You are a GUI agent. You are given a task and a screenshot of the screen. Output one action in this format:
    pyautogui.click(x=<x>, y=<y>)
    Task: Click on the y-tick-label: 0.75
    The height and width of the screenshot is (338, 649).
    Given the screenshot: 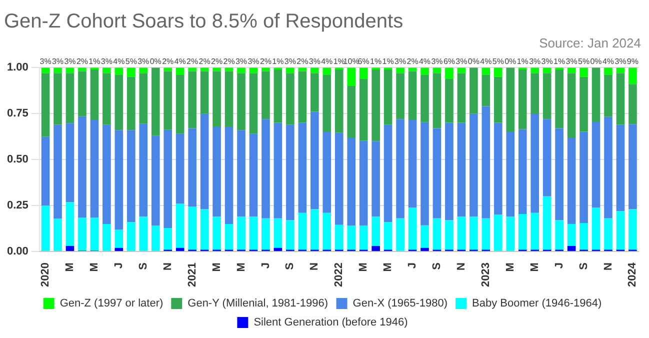 What is the action you would take?
    pyautogui.click(x=17, y=114)
    